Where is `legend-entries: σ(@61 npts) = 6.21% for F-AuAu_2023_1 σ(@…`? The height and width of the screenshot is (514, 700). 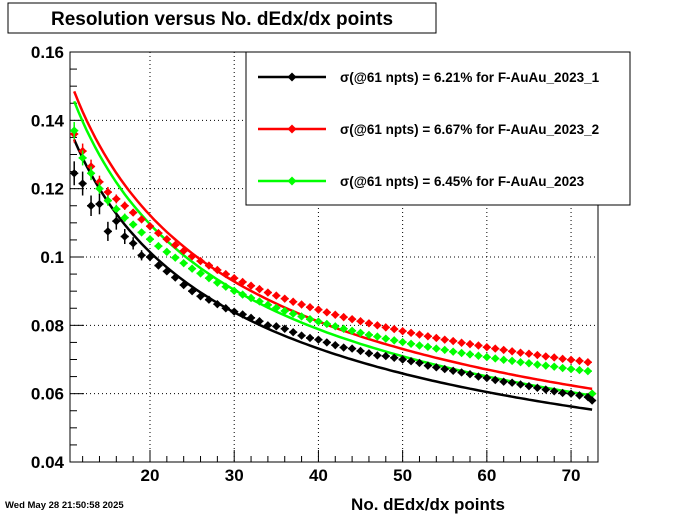
legend-entries: σ(@61 npts) = 6.21% for F-AuAu_2023_1 σ(@… is located at coordinates (429, 129).